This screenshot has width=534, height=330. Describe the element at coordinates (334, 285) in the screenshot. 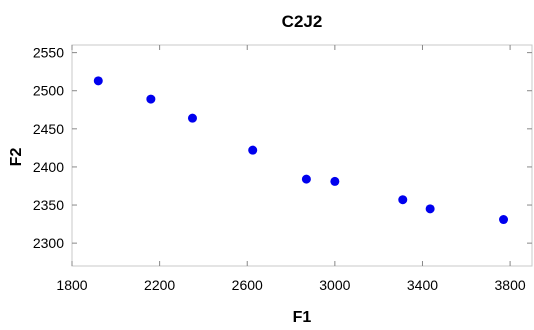

I see `x-tick-label: 3000` at that location.